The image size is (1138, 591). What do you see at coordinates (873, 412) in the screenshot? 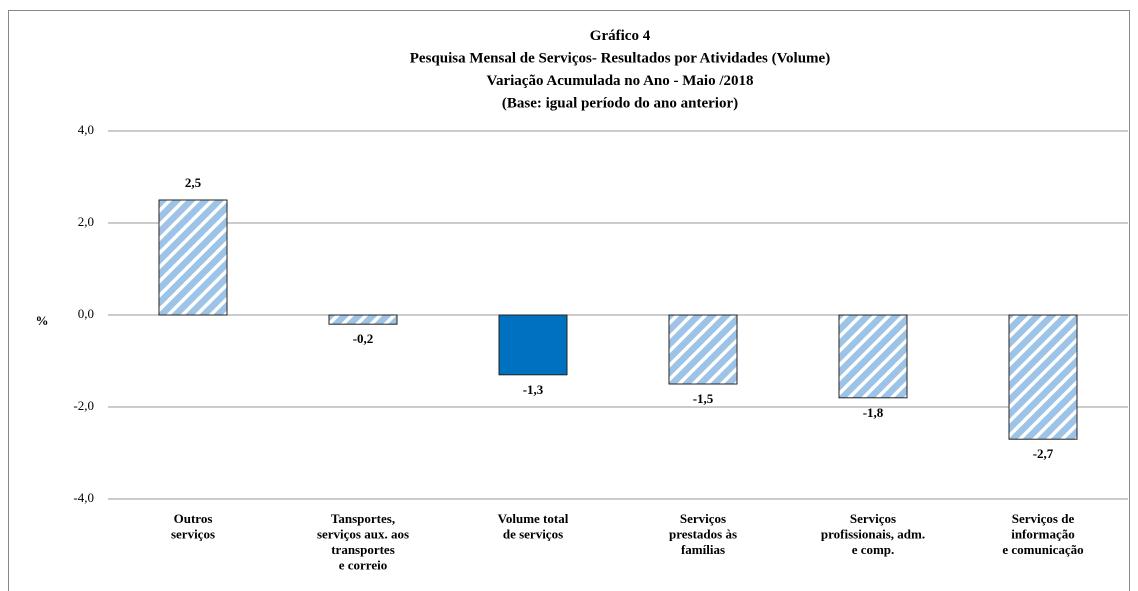
I see `value-label: -1,8` at bounding box center [873, 412].